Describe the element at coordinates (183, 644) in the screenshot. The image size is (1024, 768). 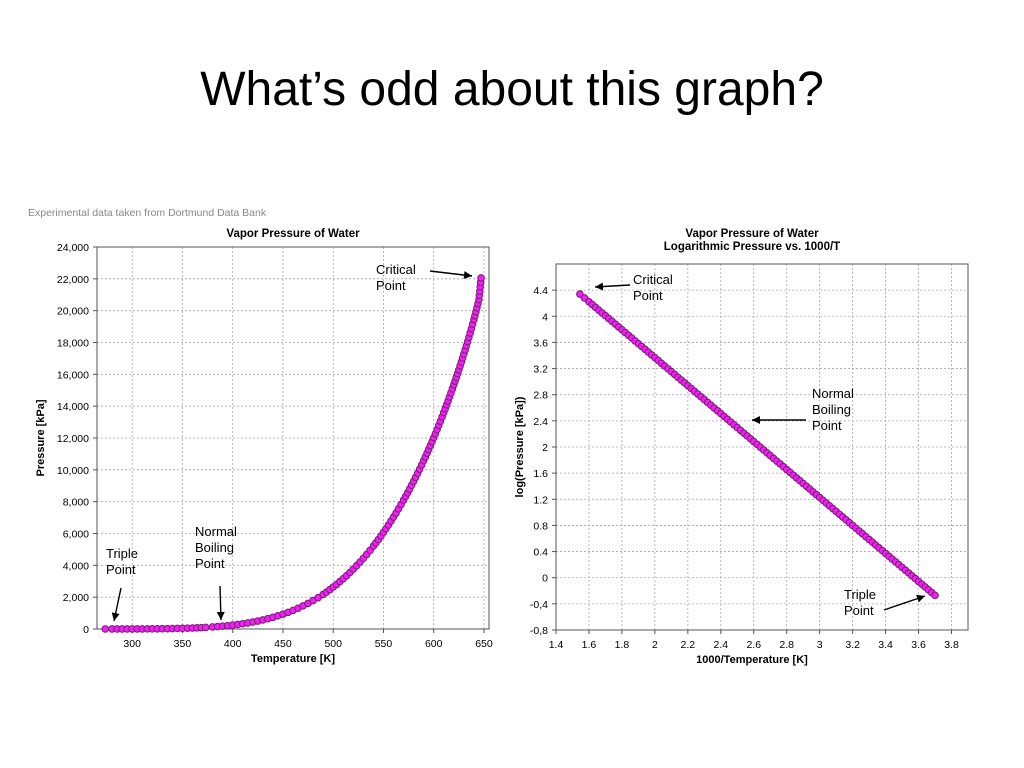
I see `x-tick-label: 350` at that location.